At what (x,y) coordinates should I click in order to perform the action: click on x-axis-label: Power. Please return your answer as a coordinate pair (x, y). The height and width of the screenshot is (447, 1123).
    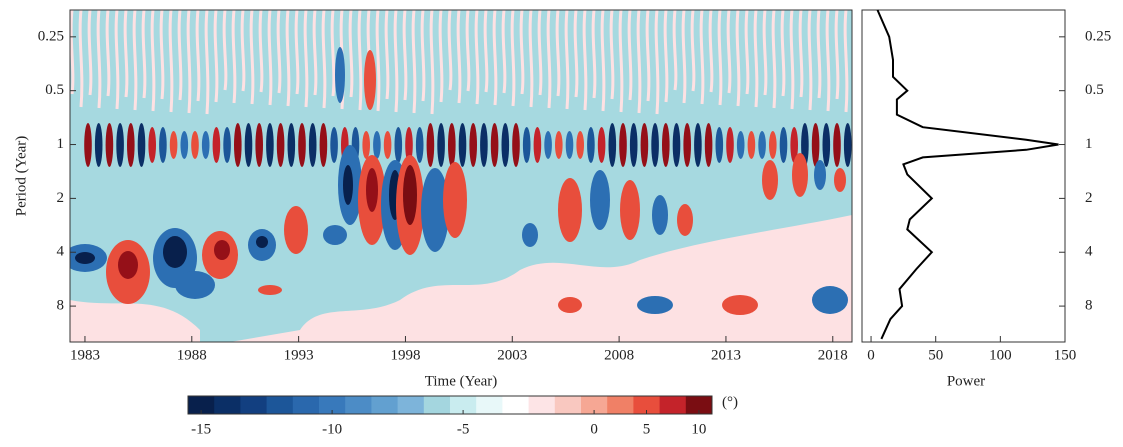
    Looking at the image, I should click on (966, 381).